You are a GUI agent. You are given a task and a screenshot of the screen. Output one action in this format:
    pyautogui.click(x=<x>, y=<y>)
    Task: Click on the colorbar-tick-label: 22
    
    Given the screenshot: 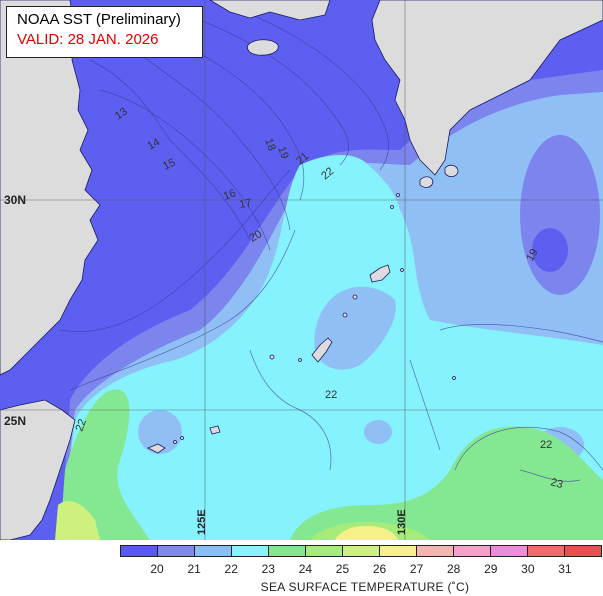 What is the action you would take?
    pyautogui.click(x=231, y=569)
    